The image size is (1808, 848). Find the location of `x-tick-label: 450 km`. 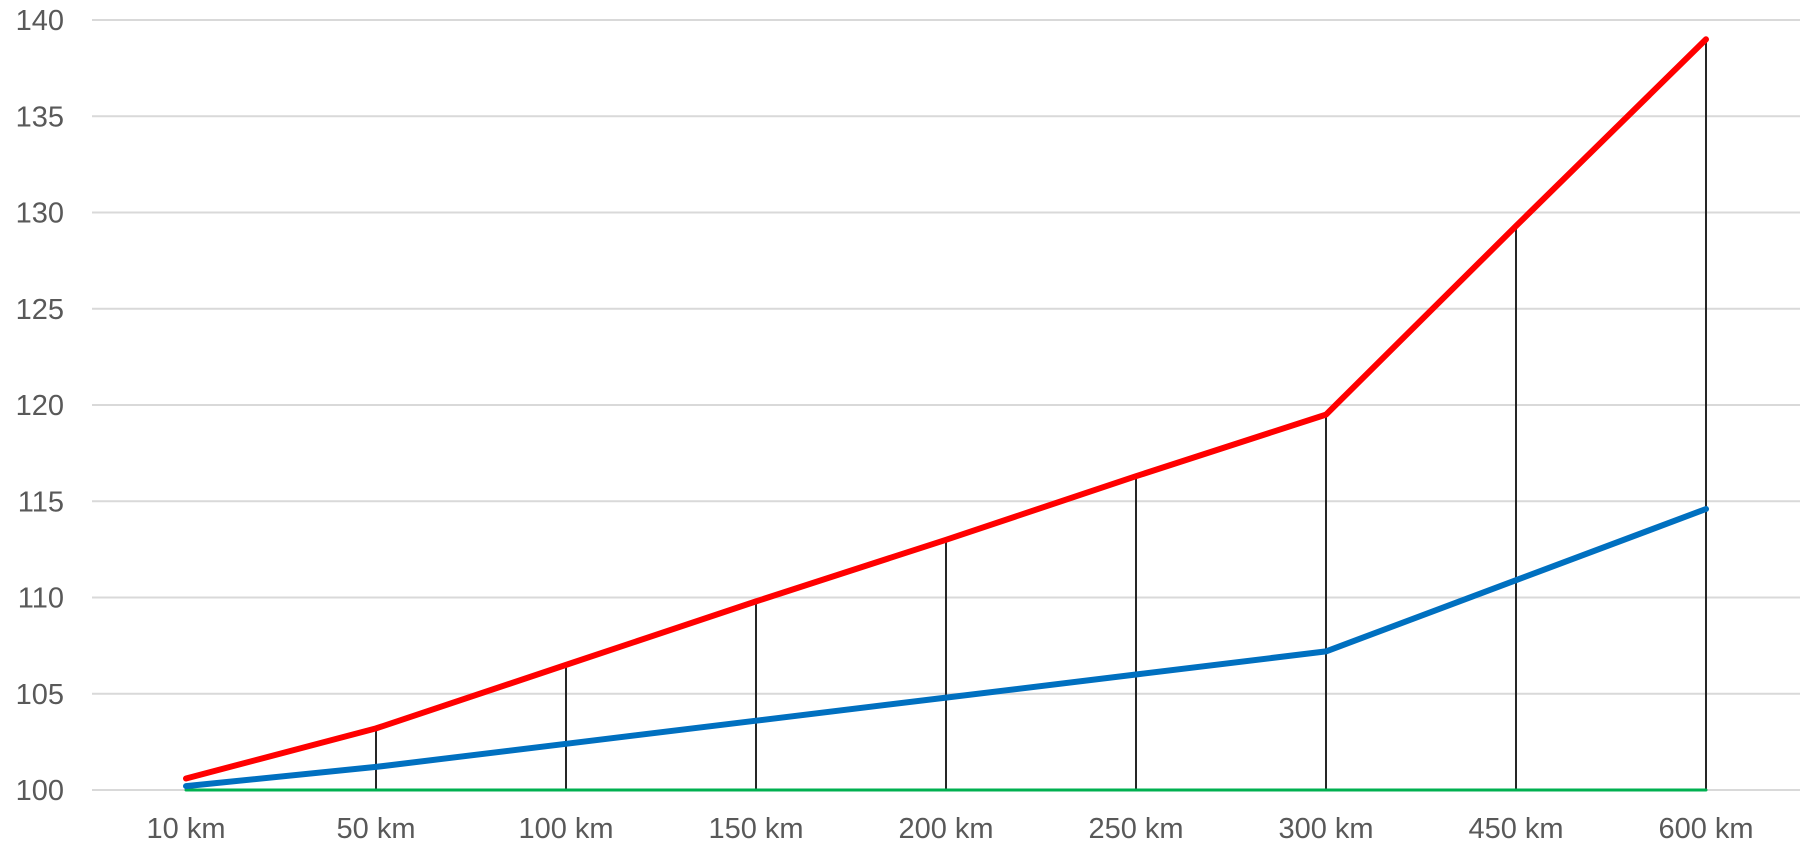

x-tick-label: 450 km is located at coordinates (1515, 829).